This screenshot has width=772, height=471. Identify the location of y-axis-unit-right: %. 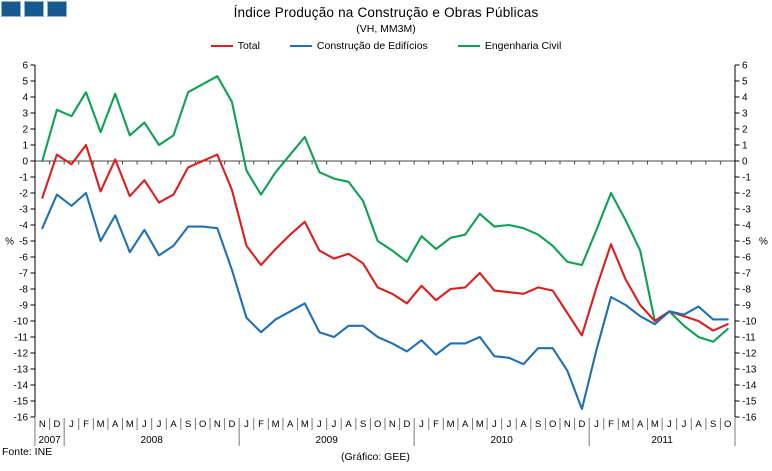
(763, 242).